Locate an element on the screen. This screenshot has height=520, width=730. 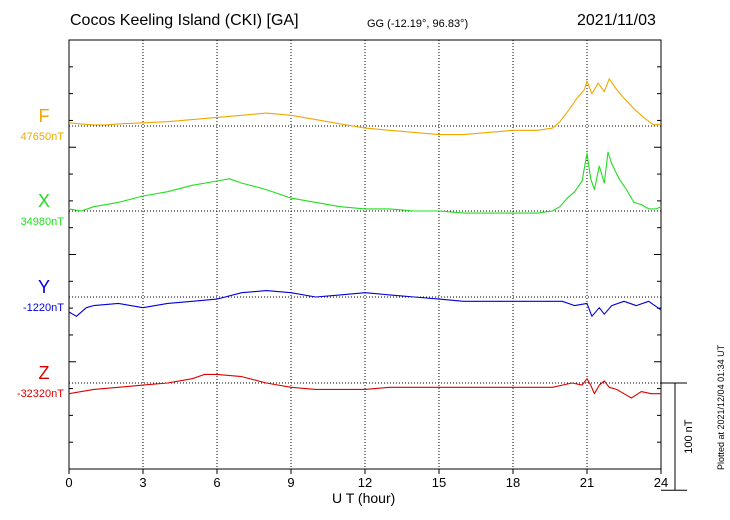
x-tick-label-9: 9 is located at coordinates (290, 482).